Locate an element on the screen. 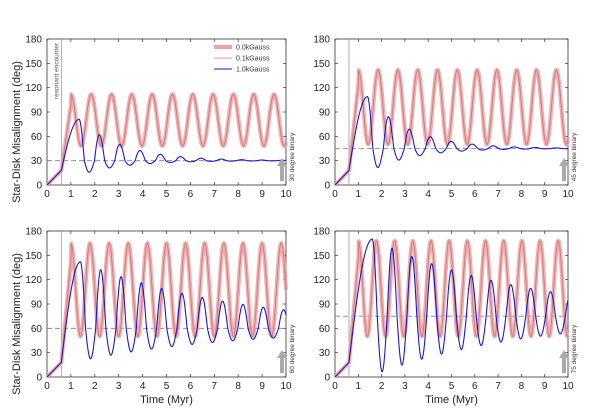 This screenshot has width=598, height=416. binary-label: 30 degree binary is located at coordinates (292, 157).